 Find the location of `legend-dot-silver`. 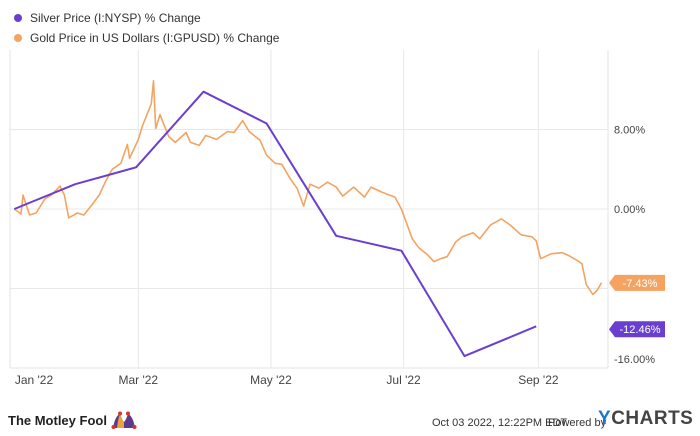

legend-dot-silver is located at coordinates (18, 18).